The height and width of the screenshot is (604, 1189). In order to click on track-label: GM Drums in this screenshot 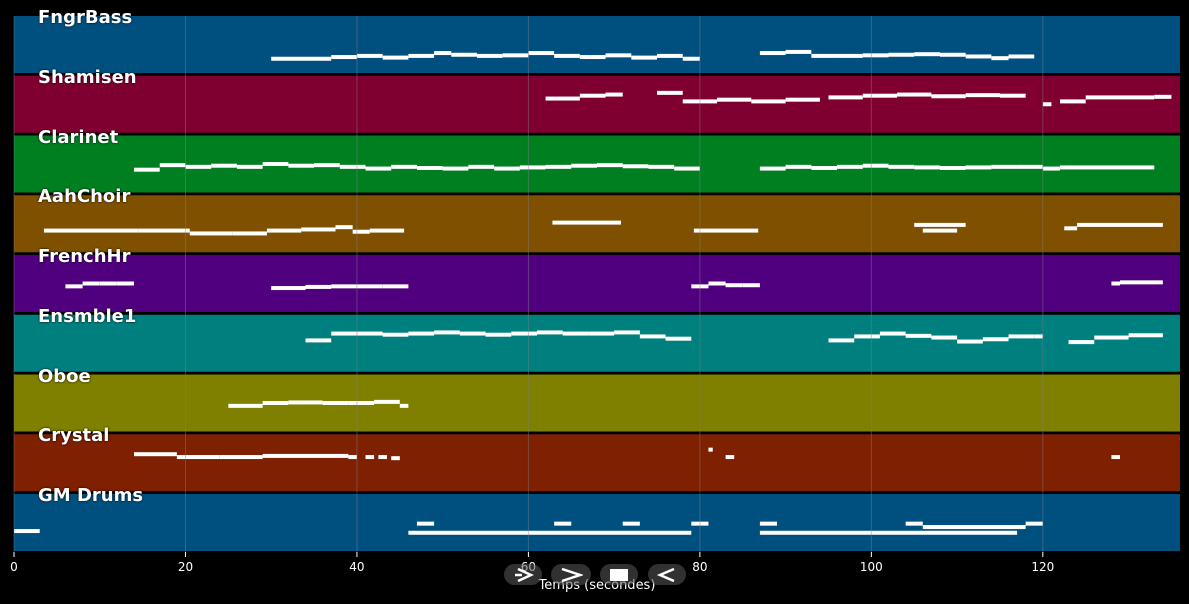, I will do `click(91, 495)`.